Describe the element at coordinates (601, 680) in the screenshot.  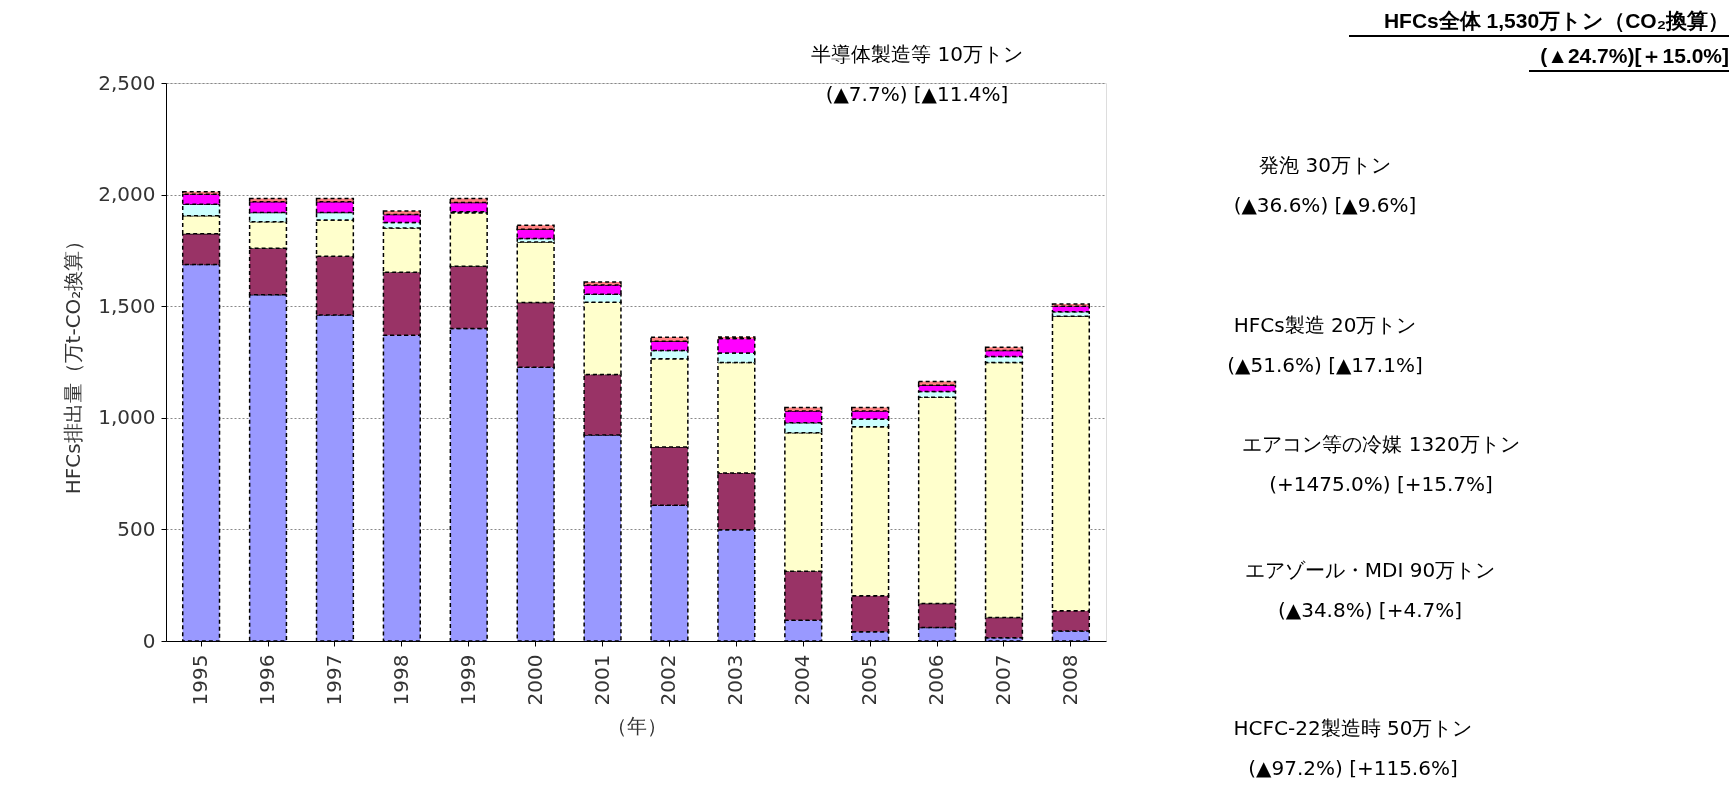
I see `x-tick-label: 2001` at that location.